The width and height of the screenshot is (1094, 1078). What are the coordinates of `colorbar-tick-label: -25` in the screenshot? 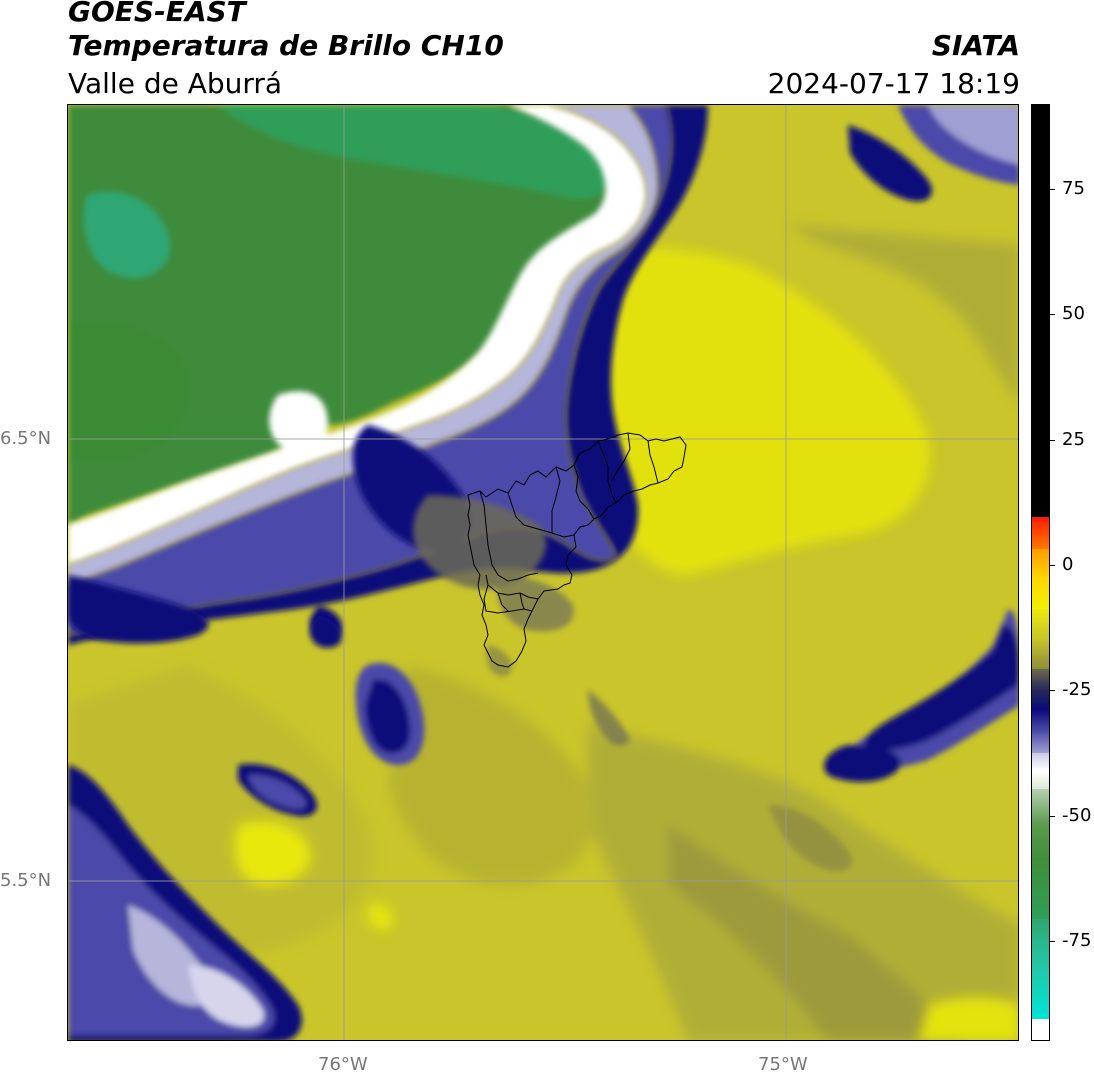 It's located at (1077, 689).